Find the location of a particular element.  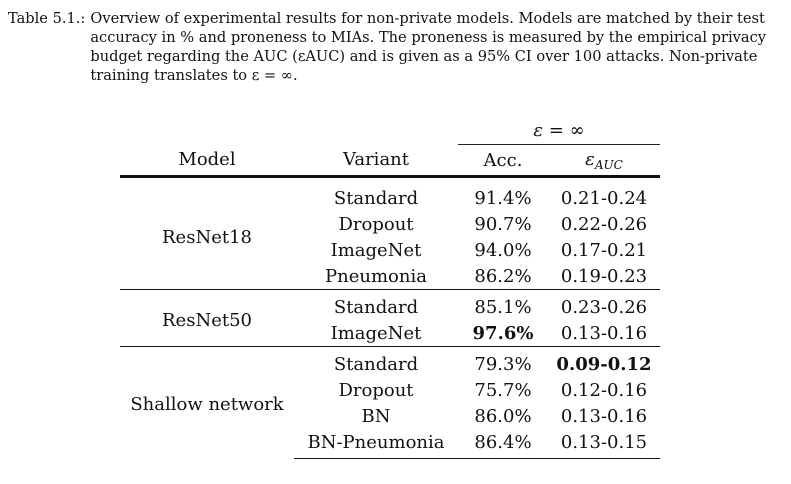

table-row: ImageNet 94.0% 0.17-0.21 is located at coordinates (390, 250).